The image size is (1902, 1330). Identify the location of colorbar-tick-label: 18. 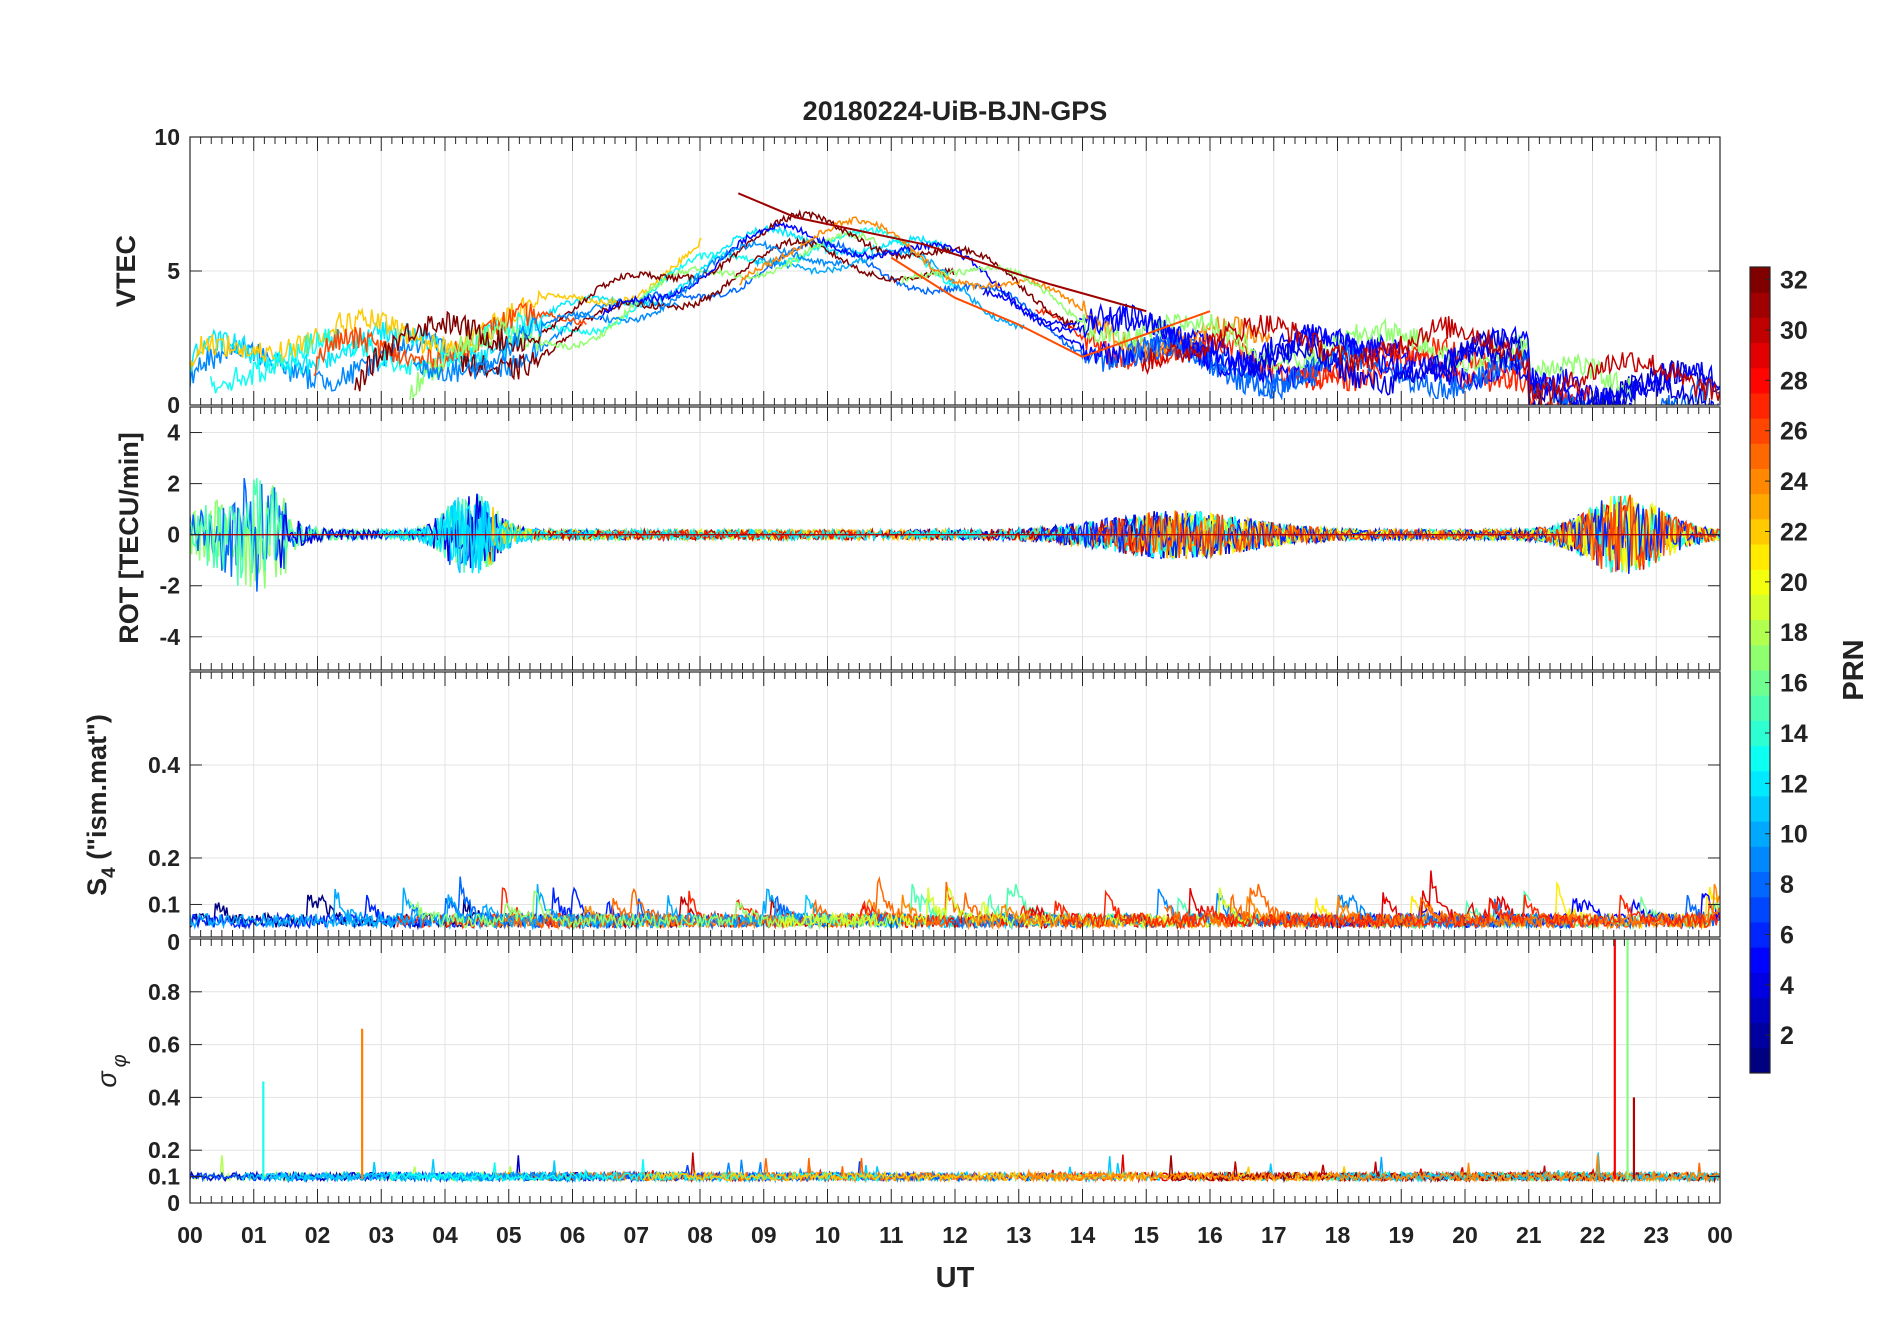
(1794, 633).